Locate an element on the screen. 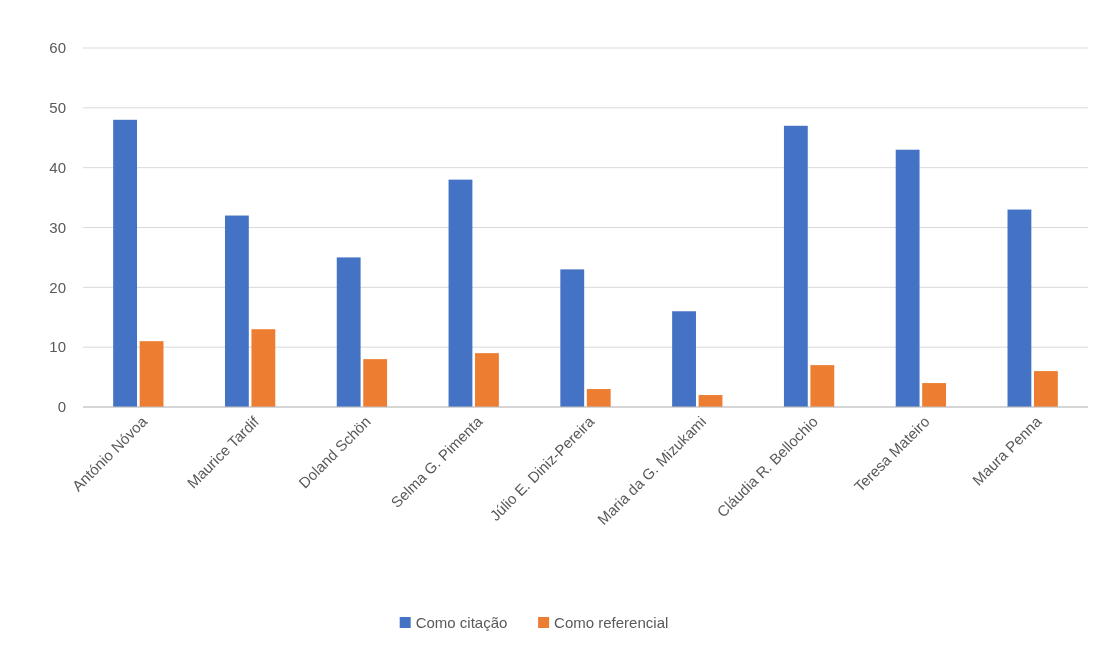 The width and height of the screenshot is (1093, 646). y-tick-label: 40 is located at coordinates (57, 167).